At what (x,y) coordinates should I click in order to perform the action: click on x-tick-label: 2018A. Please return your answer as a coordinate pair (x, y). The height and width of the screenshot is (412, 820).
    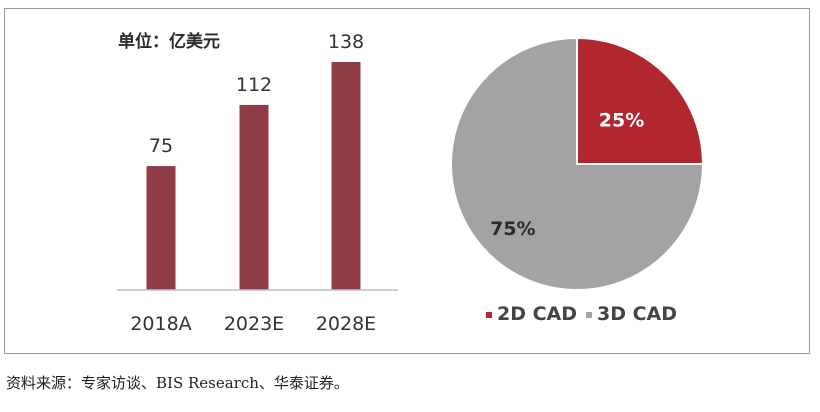
    Looking at the image, I should click on (160, 324).